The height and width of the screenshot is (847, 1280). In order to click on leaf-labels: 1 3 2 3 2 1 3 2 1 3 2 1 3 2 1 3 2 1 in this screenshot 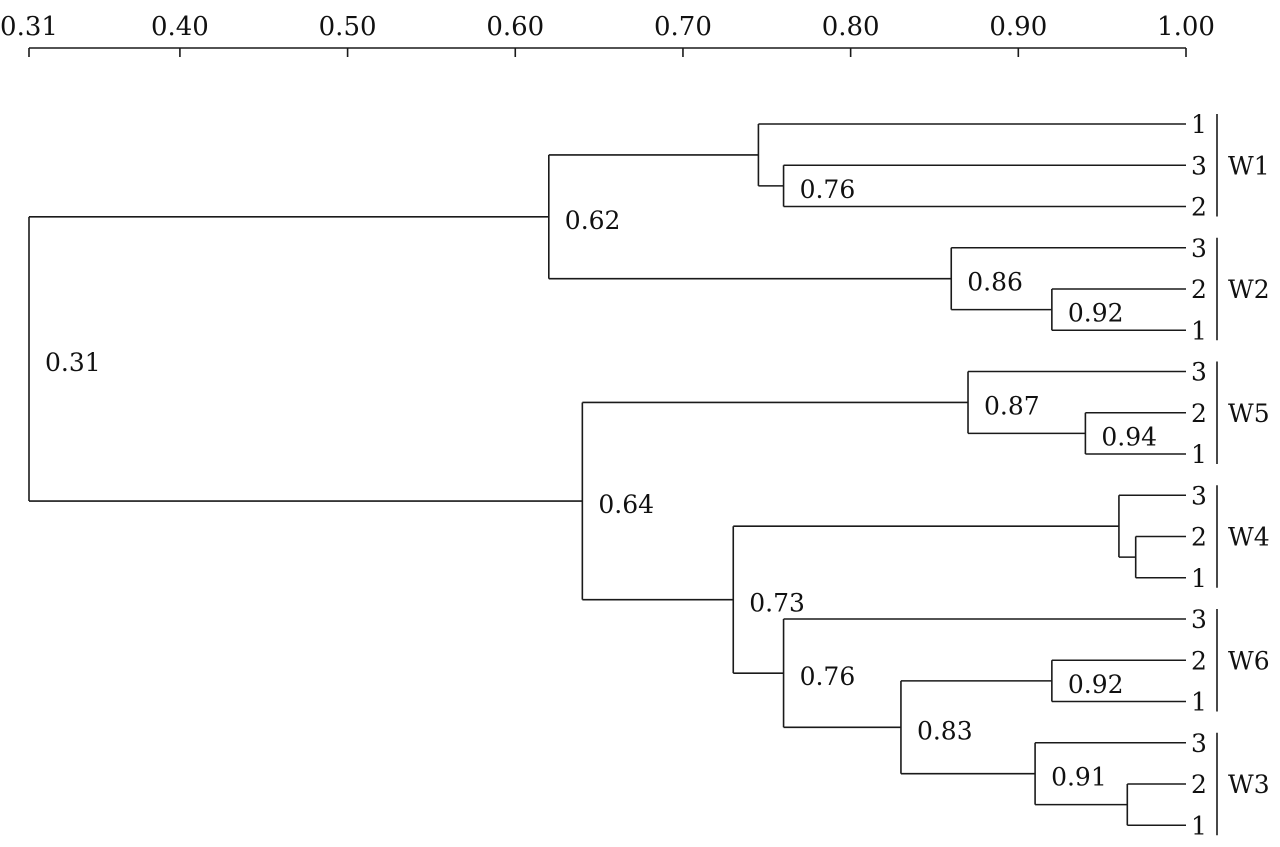, I will do `click(1199, 475)`.